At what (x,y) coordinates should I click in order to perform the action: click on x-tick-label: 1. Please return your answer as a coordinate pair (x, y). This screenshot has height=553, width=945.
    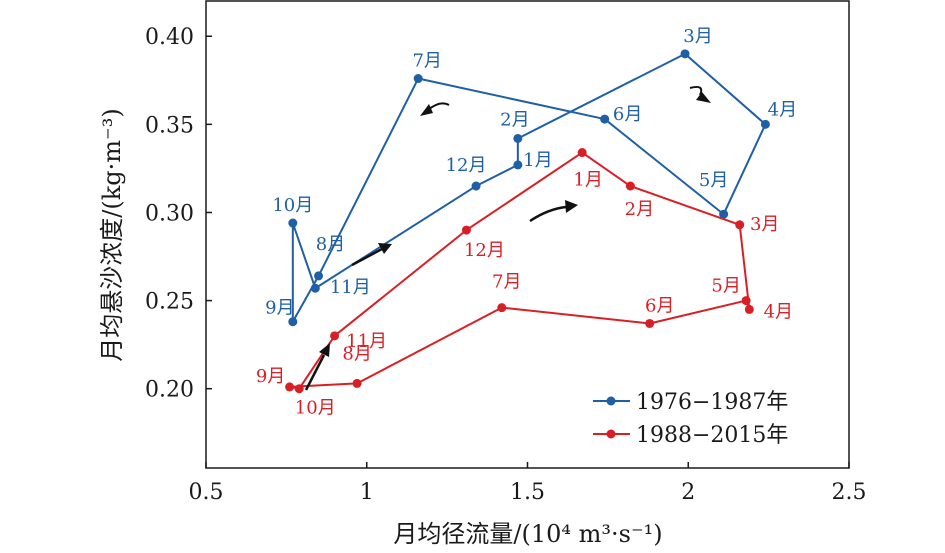
    Looking at the image, I should click on (367, 492).